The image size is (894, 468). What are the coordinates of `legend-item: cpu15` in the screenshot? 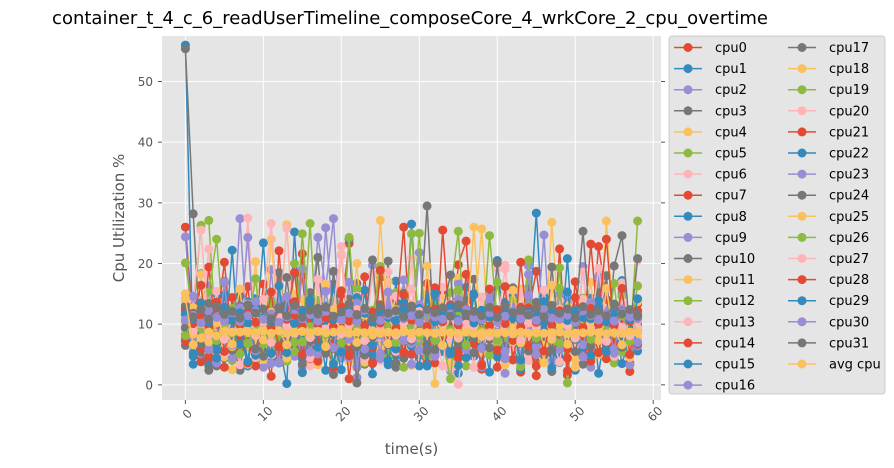 It's located at (714, 365).